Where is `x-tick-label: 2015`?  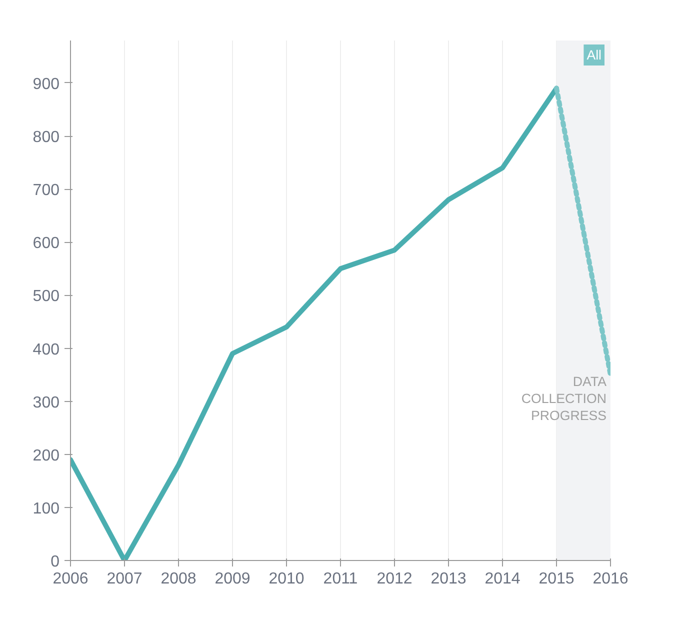 x-tick-label: 2015 is located at coordinates (556, 579).